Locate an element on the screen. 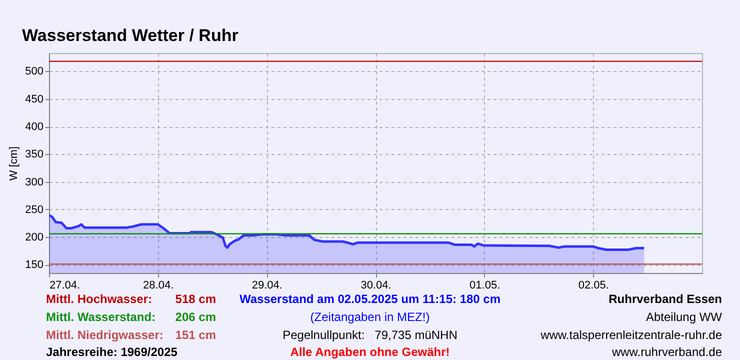 Image resolution: width=740 pixels, height=360 pixels. y-tick-label: 300 is located at coordinates (34, 182).